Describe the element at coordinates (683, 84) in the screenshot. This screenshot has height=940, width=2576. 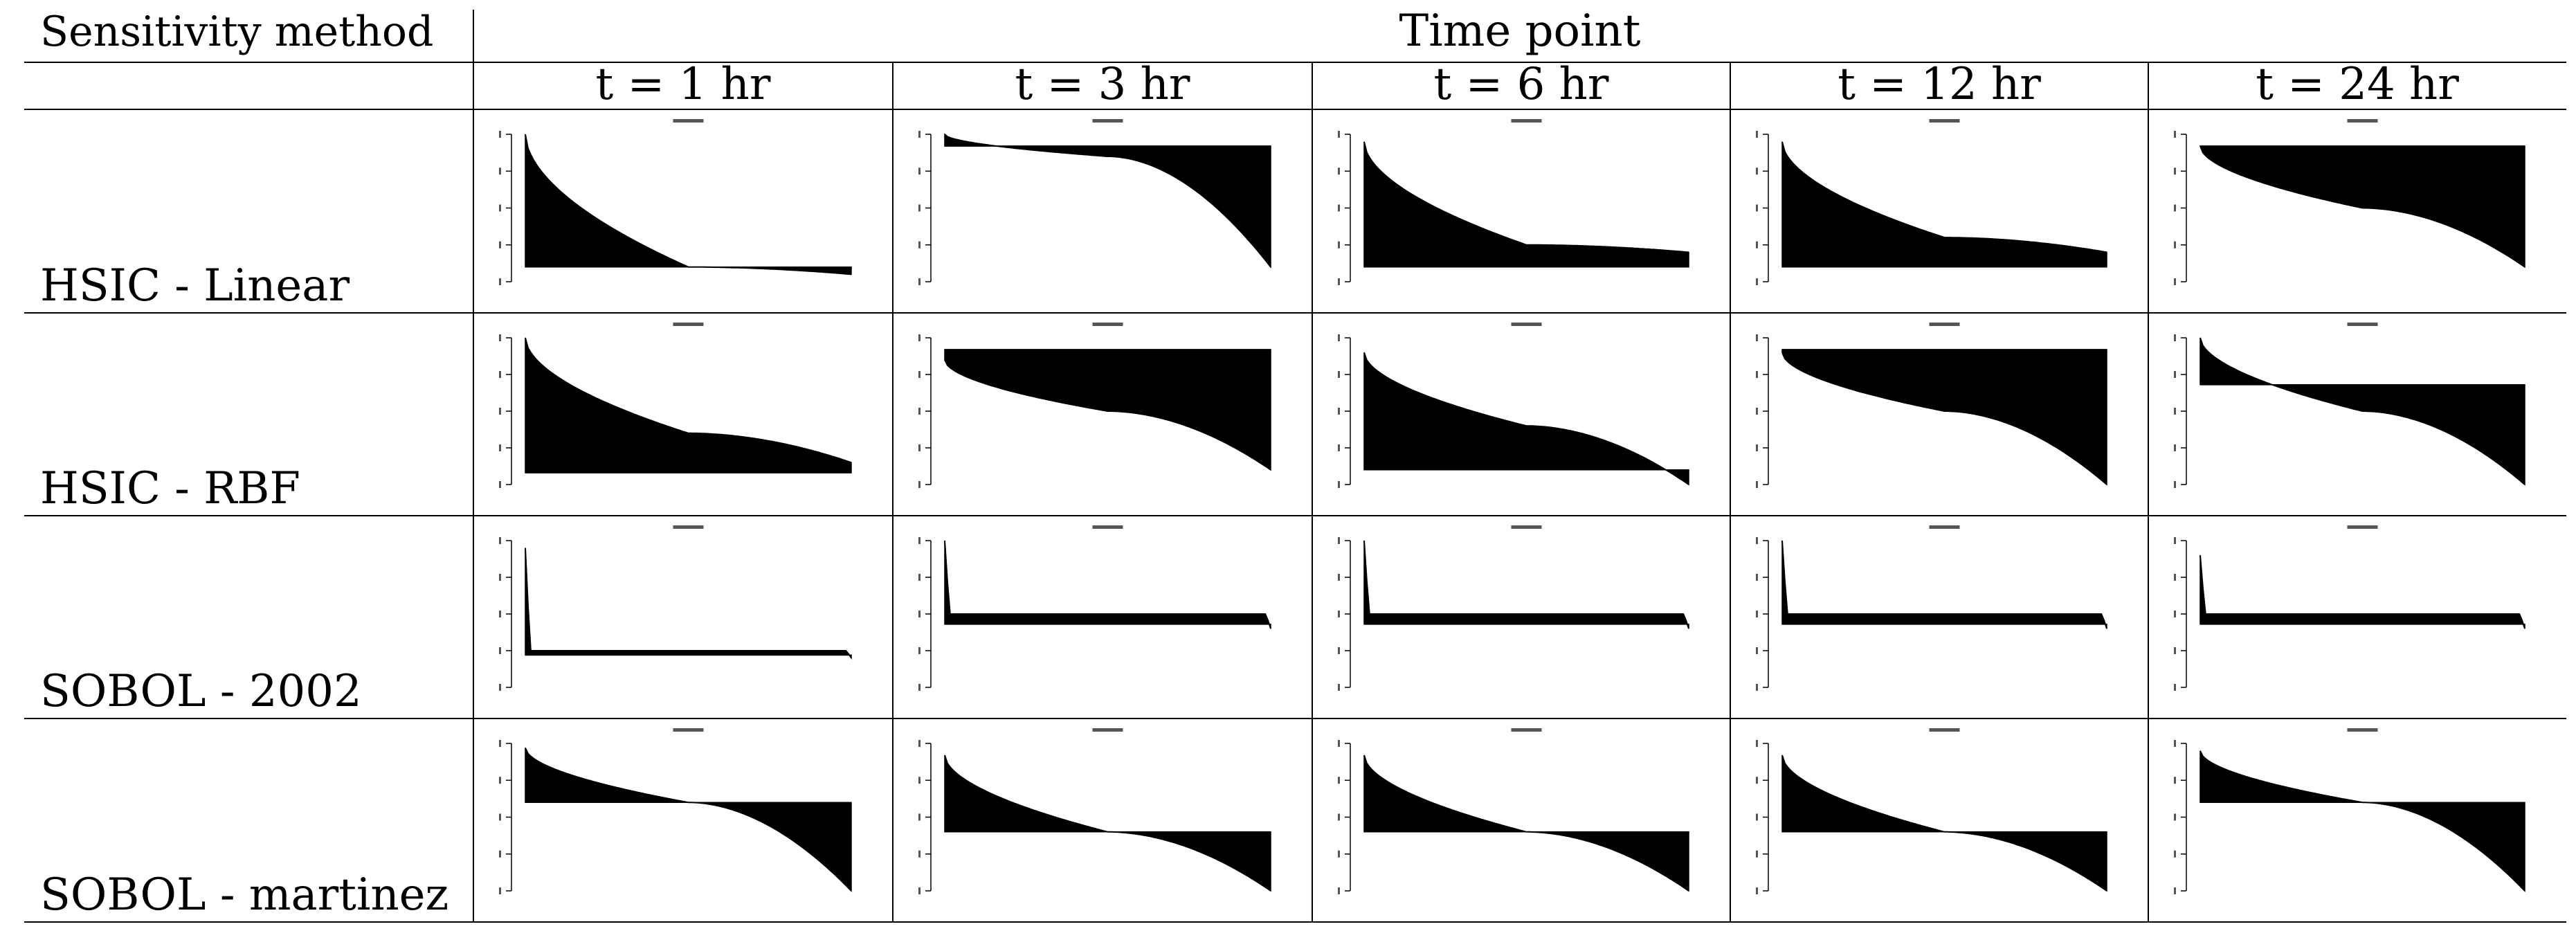
I see `time-column-header: t = 1 hr` at that location.